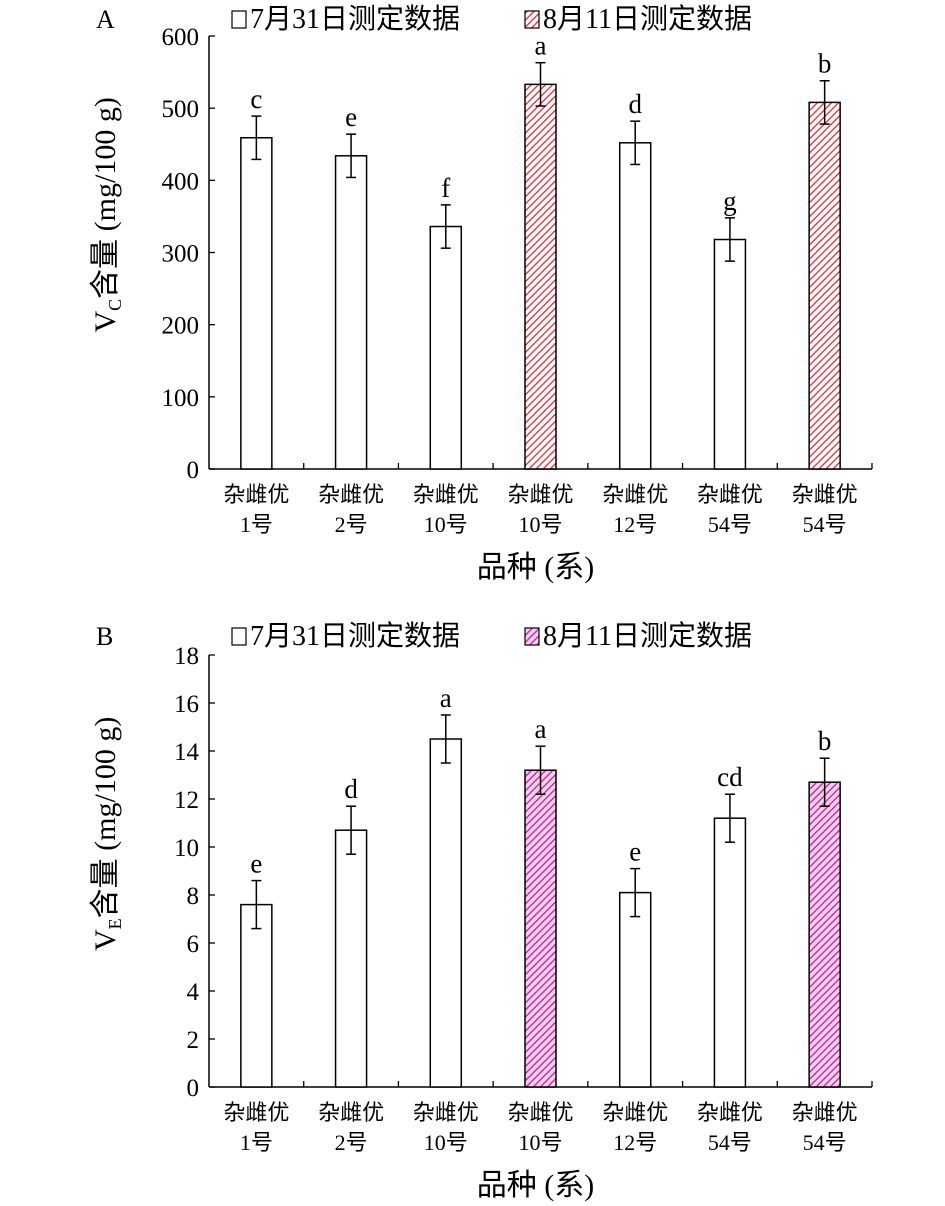 This screenshot has height=1206, width=945. Describe the element at coordinates (186, 848) in the screenshot. I see `y-tick-label: 10` at that location.